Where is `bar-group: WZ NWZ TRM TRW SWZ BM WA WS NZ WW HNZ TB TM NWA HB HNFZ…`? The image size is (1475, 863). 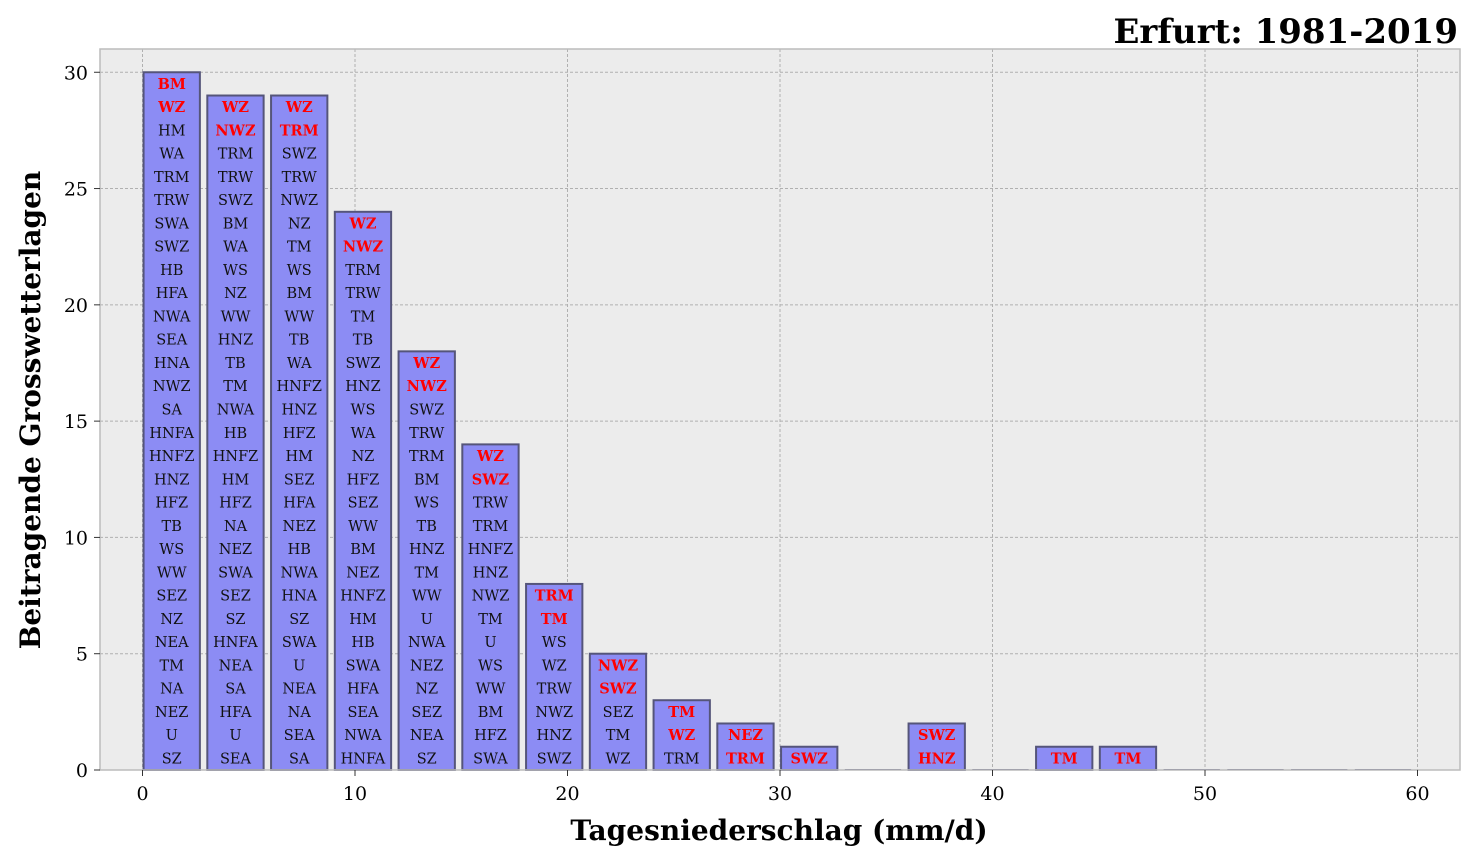
bar-group: WZ NWZ TRM TRW SWZ BM WA WS NZ WW HNZ TB TM NWA HB HNFZ… is located at coordinates (235, 433).